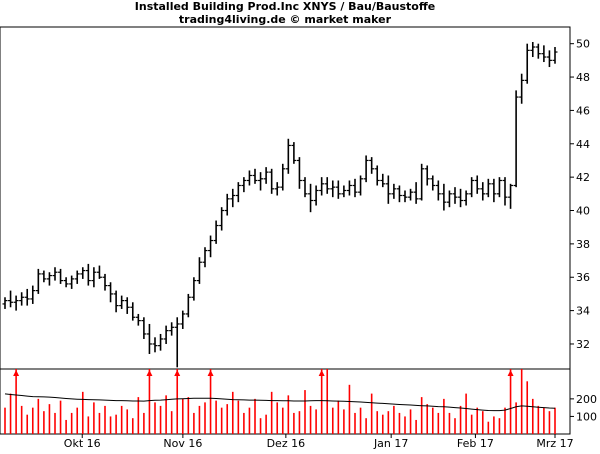 The height and width of the screenshot is (454, 600). I want to click on date-tick-label: Feb 17, so click(475, 443).